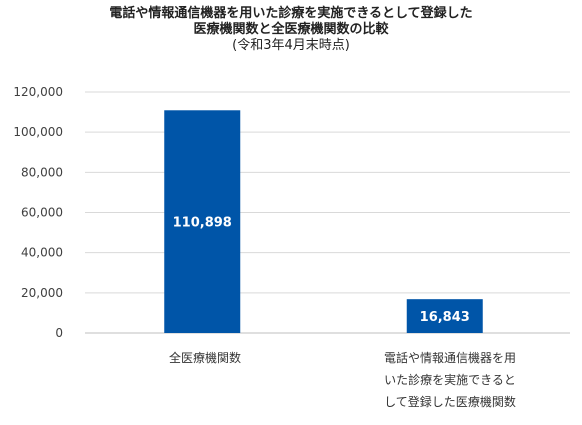 Image resolution: width=582 pixels, height=425 pixels. I want to click on x-category-label-2-line-2: いた診療を実施できると, so click(450, 380).